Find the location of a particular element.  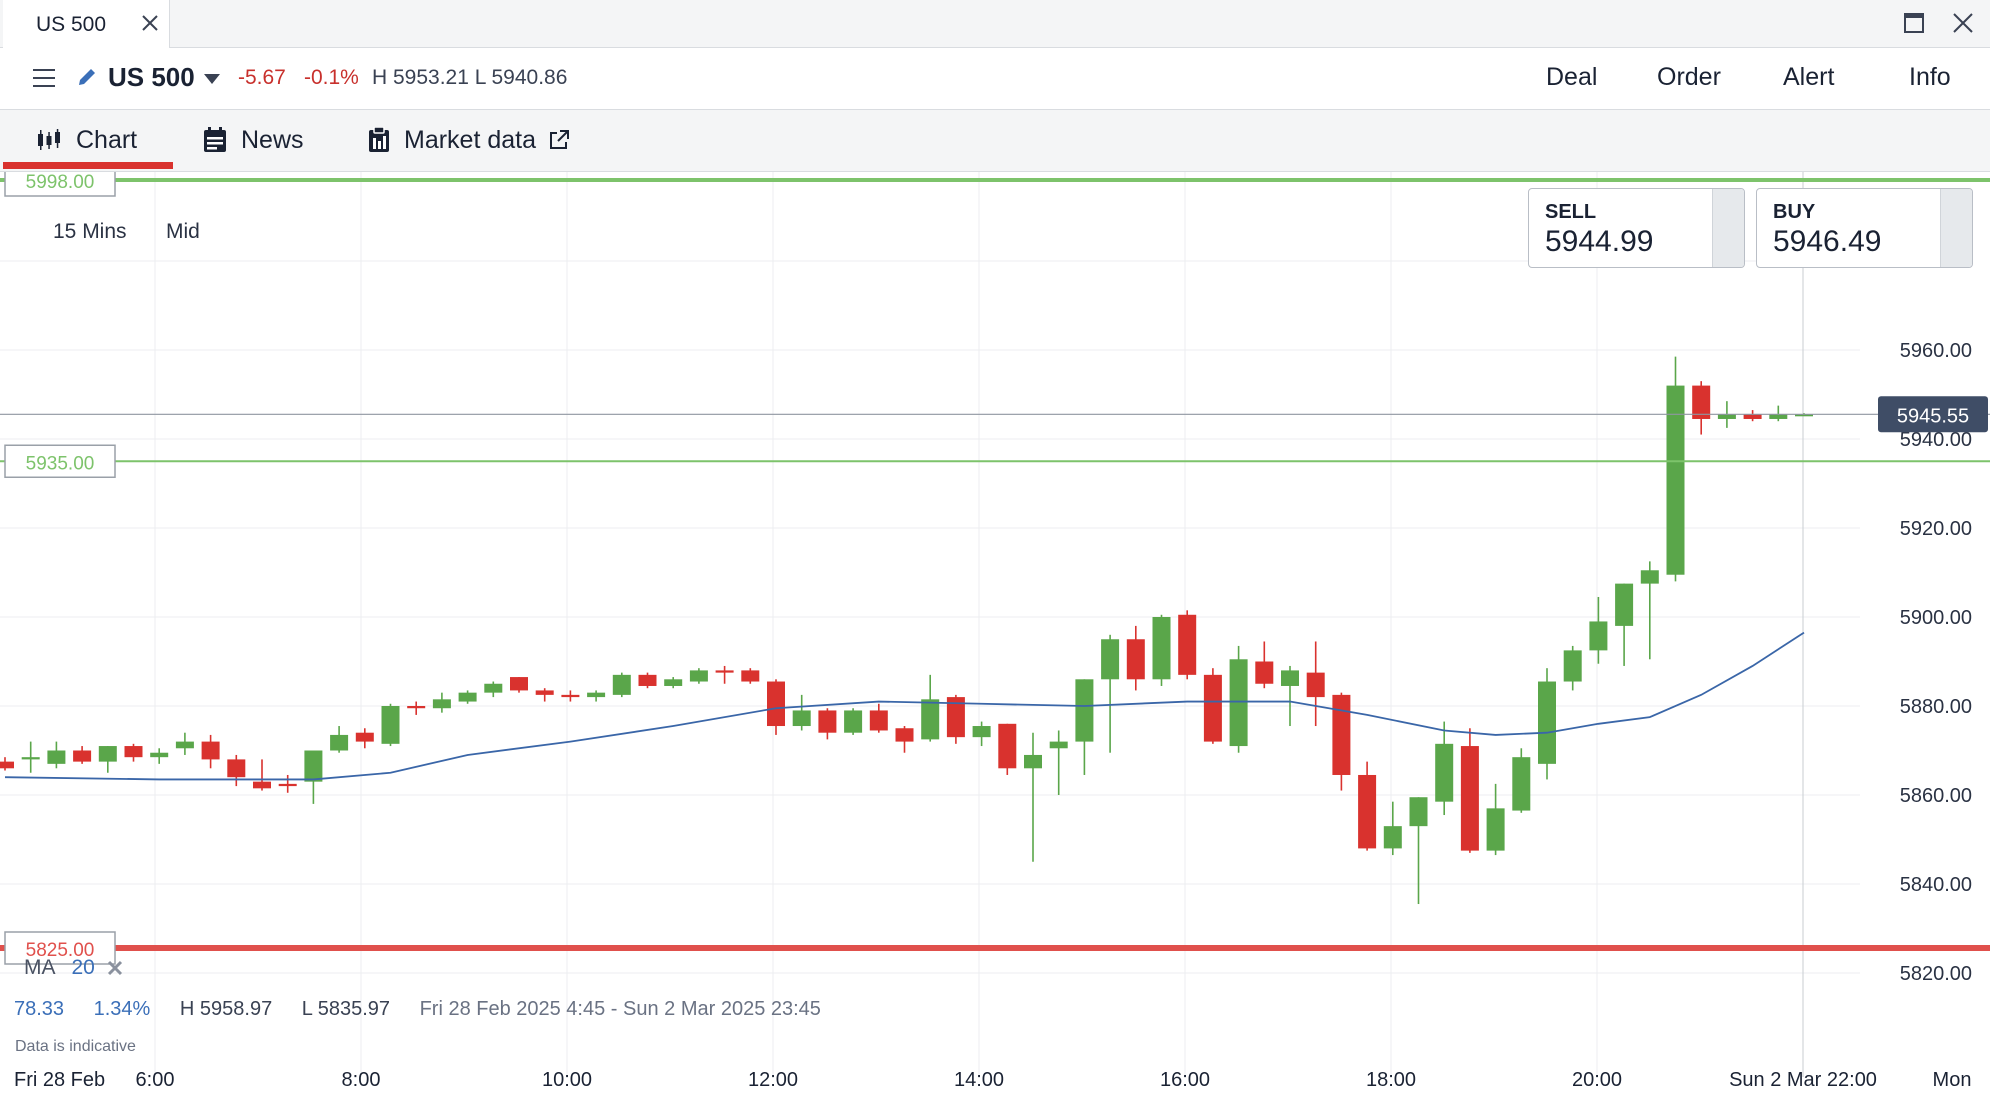

tab-chart: Chart is located at coordinates (86, 140).